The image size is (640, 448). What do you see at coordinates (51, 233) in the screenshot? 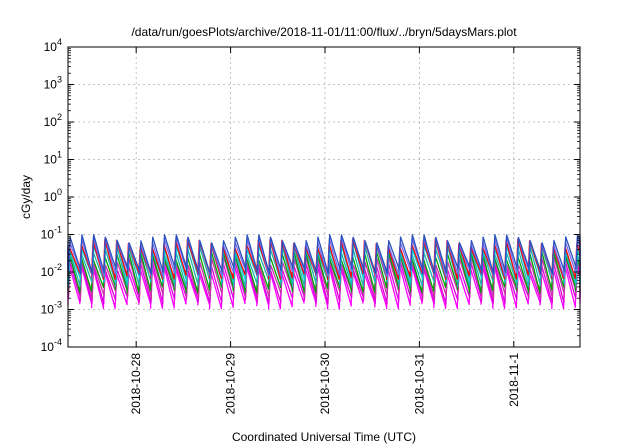
I see `y-tick-label: 10⁻¹` at bounding box center [51, 233].